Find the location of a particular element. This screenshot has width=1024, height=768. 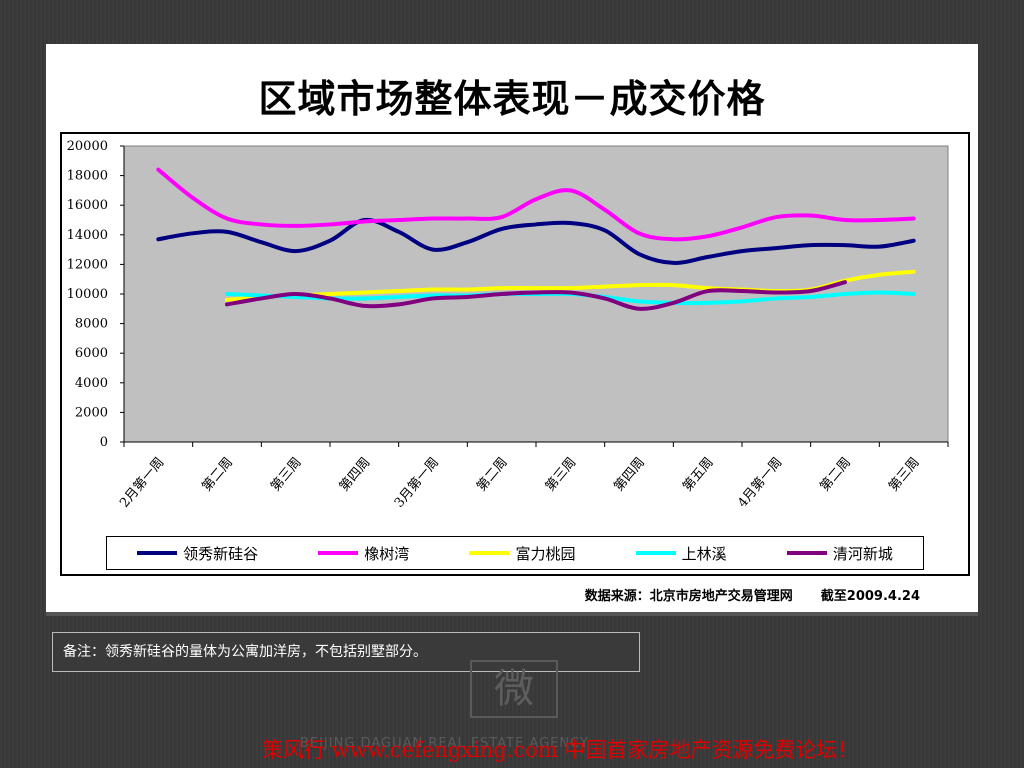

y-tick-label: 18000 is located at coordinates (87, 176).